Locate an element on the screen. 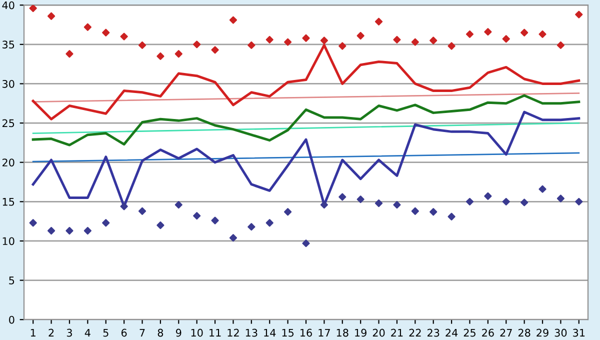 This screenshot has width=600, height=340. x-tick-label: 7 is located at coordinates (142, 332).